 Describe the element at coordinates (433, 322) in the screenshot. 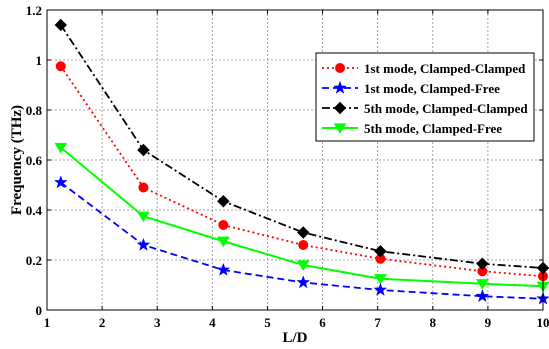

I see `x-tick-label: 8` at that location.